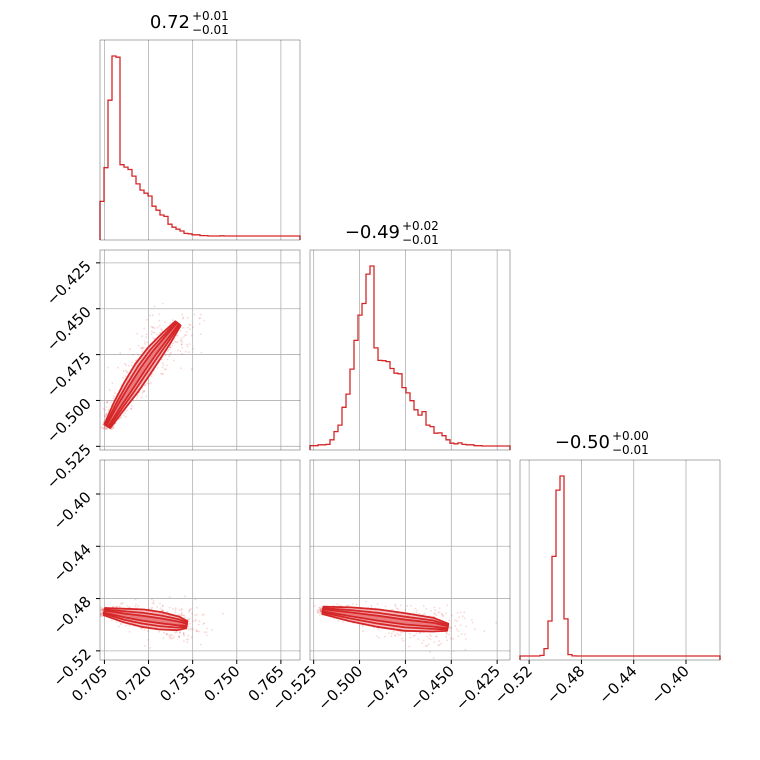  I want to click on y-tick-label: −0.44, so click(72, 562).